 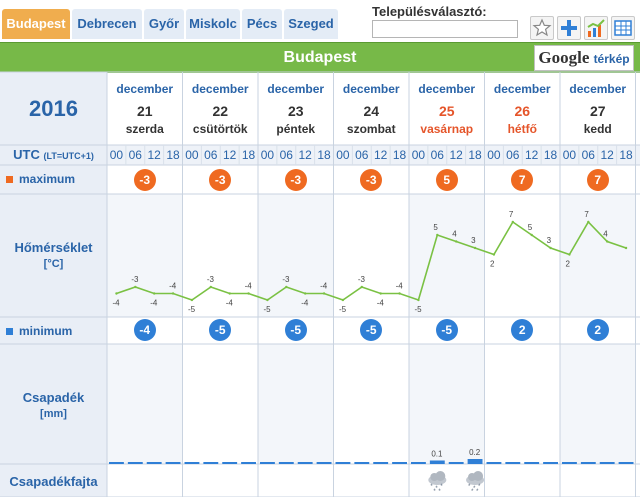 I want to click on min-legend-square, so click(x=9, y=332).